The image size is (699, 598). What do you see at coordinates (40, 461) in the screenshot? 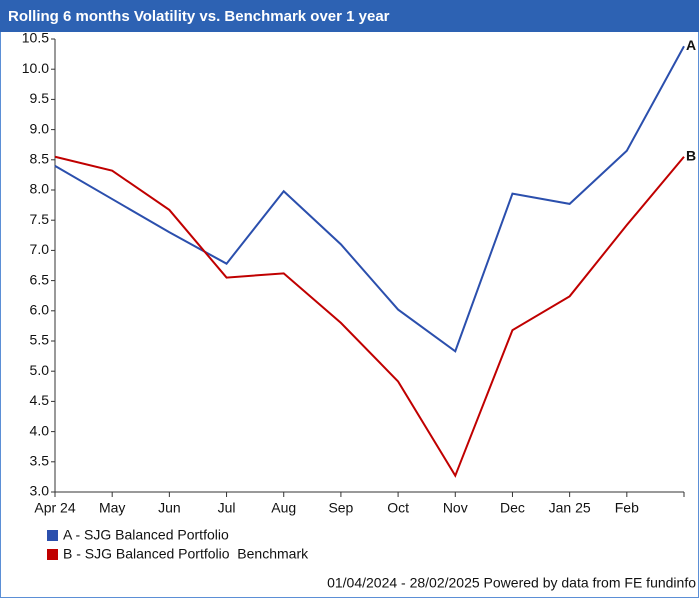
I see `y-tick-label: 3.5` at bounding box center [40, 461].